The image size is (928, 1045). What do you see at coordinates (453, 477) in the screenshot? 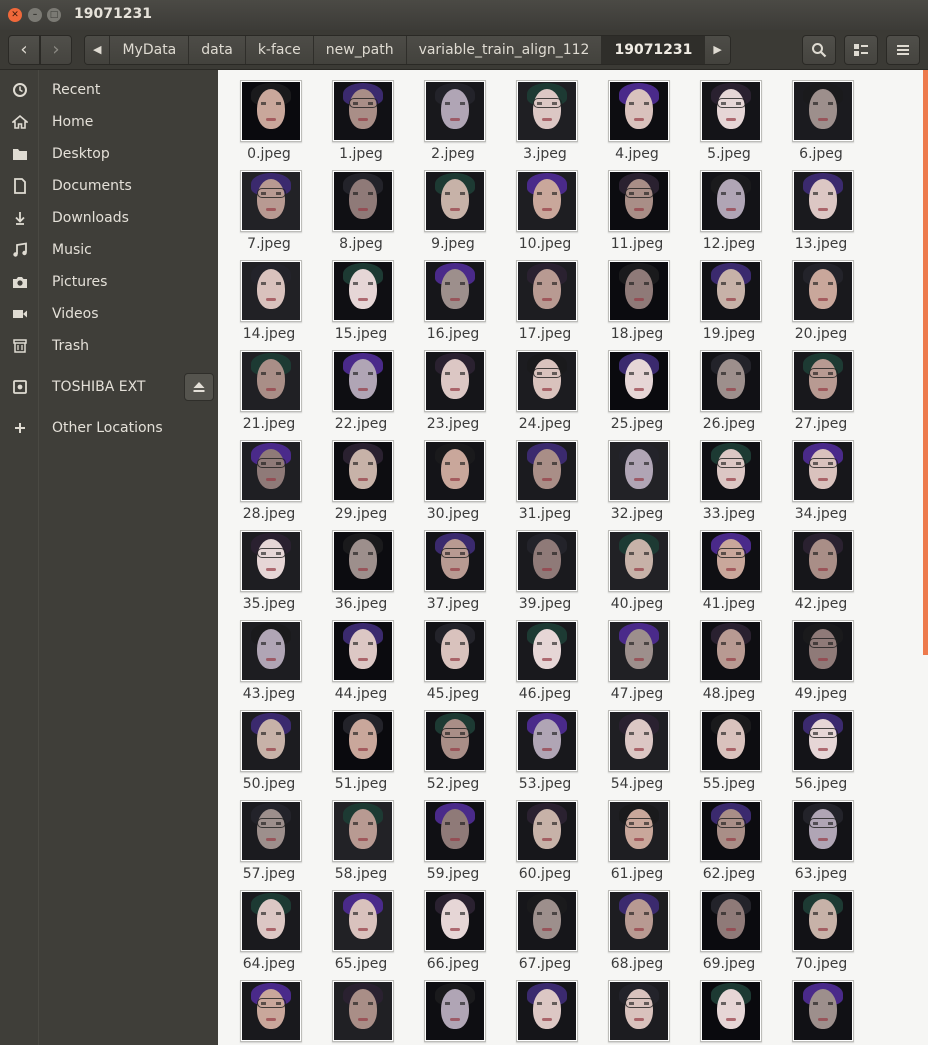
I see `file-item: 30.jpeg` at bounding box center [453, 477].